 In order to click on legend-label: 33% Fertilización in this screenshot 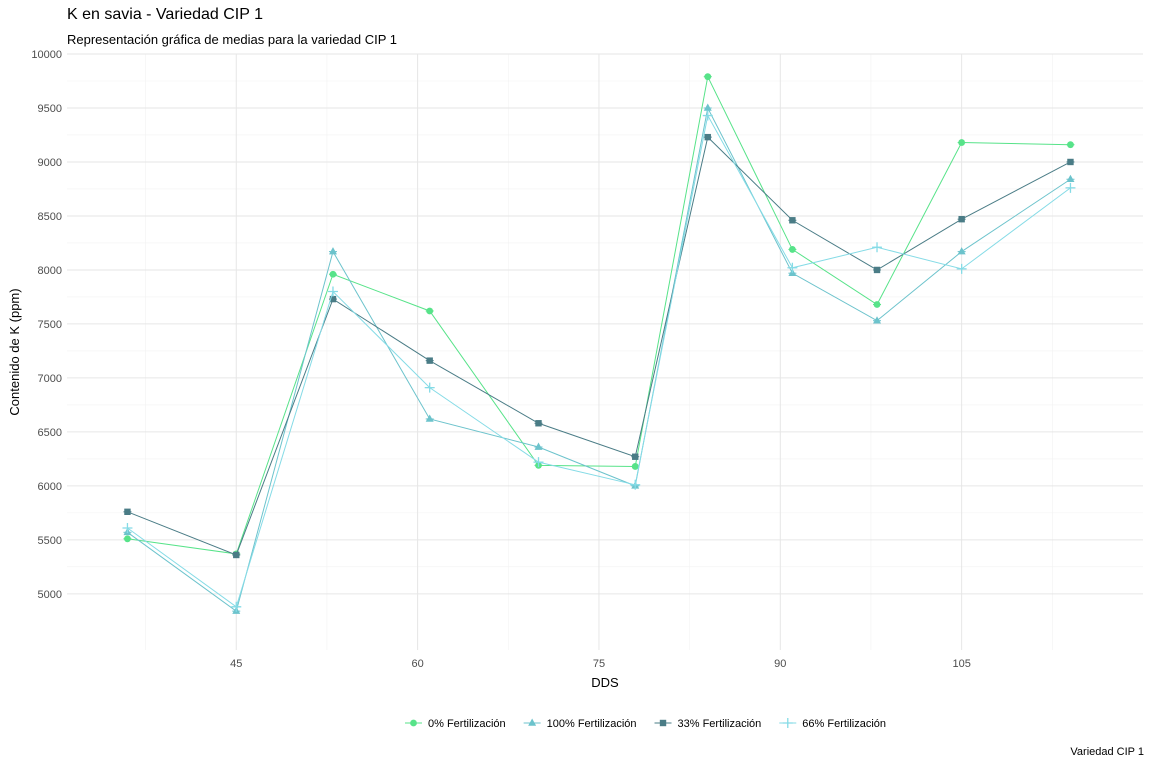, I will do `click(720, 724)`.